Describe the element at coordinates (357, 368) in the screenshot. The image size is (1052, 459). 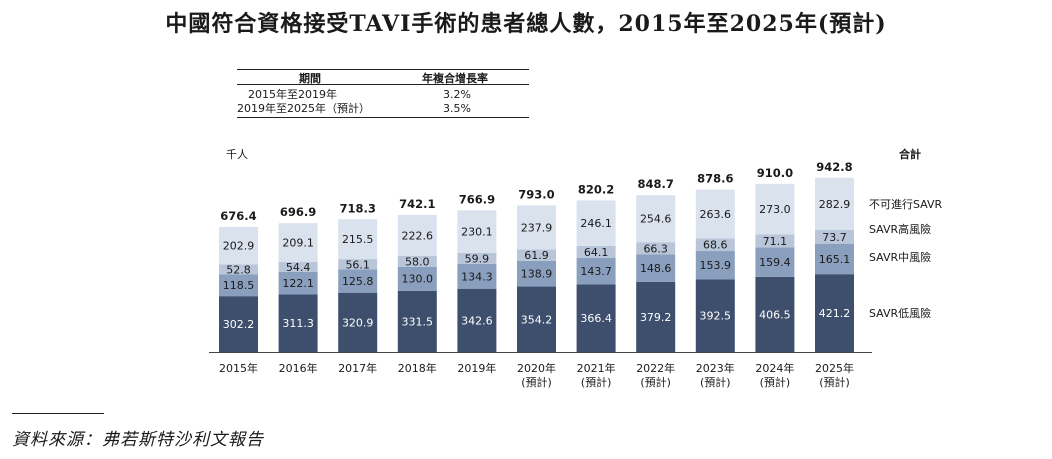
I see `x-tick-label: 2017年` at that location.